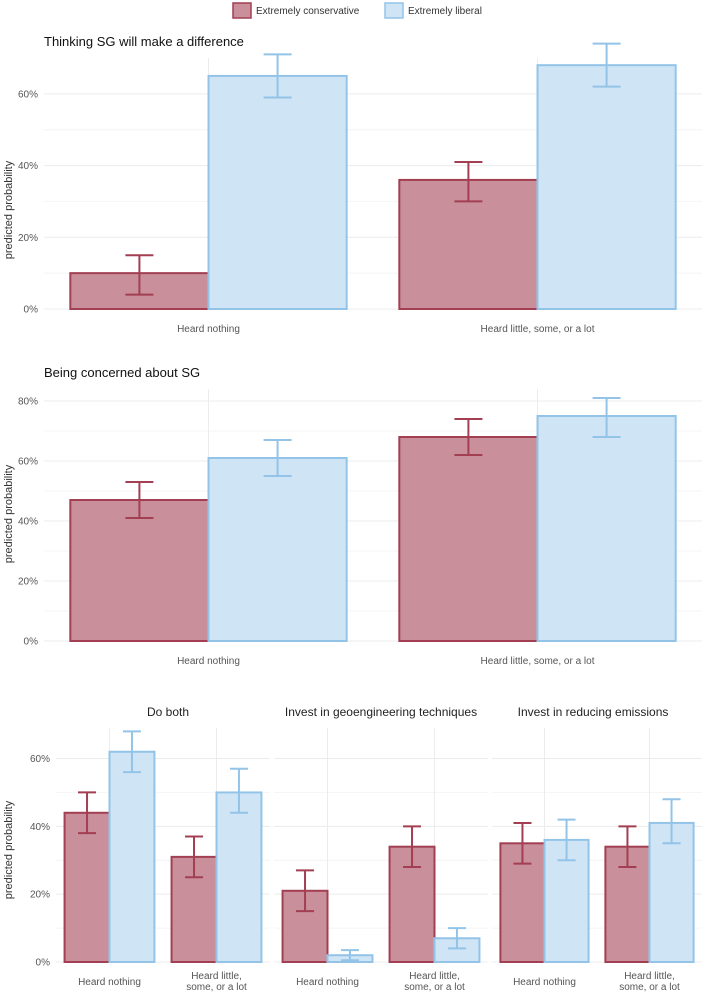 This screenshot has width=716, height=1000. Describe the element at coordinates (434, 976) in the screenshot. I see `facet2-xtick-label-1-line0: Heard little,` at that location.